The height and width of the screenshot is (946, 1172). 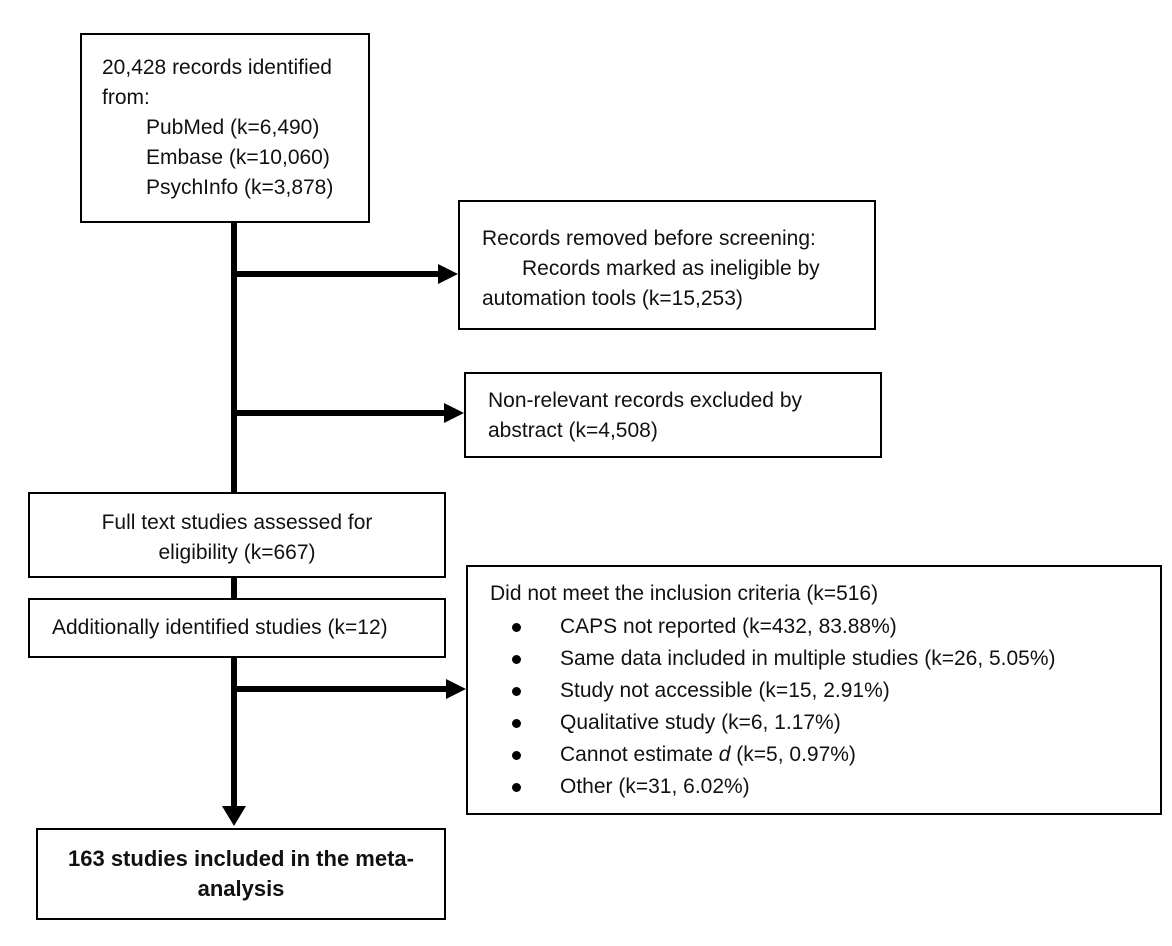 I want to click on exclusion-reason-text: Qualitative study (k=6, 1.17%), so click(x=700, y=722).